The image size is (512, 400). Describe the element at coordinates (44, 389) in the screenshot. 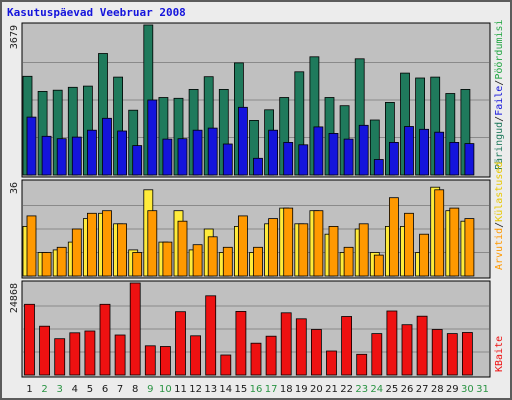

I see `day-label-2: 2` at that location.